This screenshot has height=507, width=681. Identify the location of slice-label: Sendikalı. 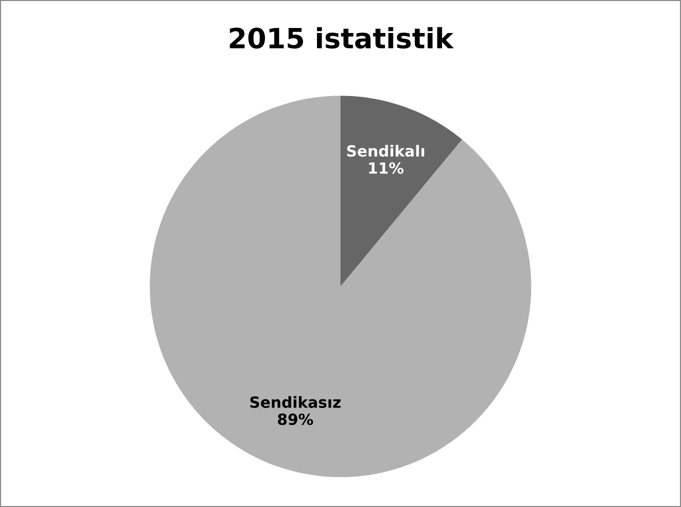
(385, 150).